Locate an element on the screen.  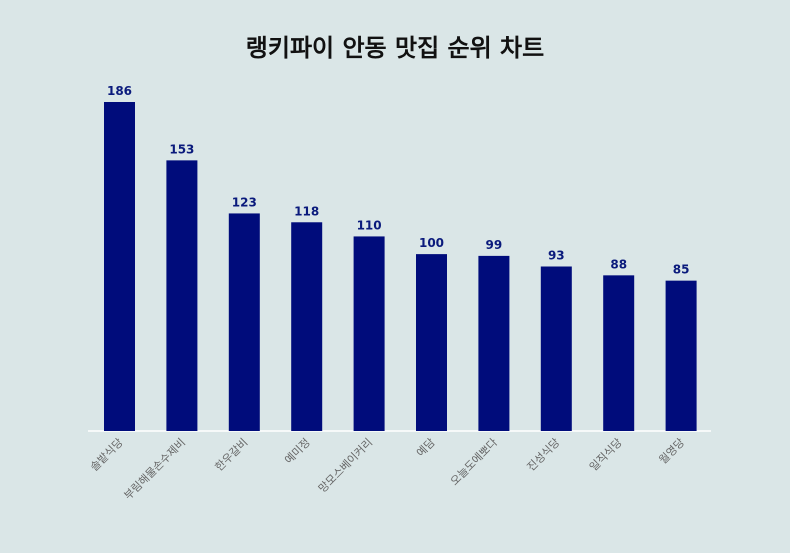
bar-value-label: 153 is located at coordinates (181, 149).